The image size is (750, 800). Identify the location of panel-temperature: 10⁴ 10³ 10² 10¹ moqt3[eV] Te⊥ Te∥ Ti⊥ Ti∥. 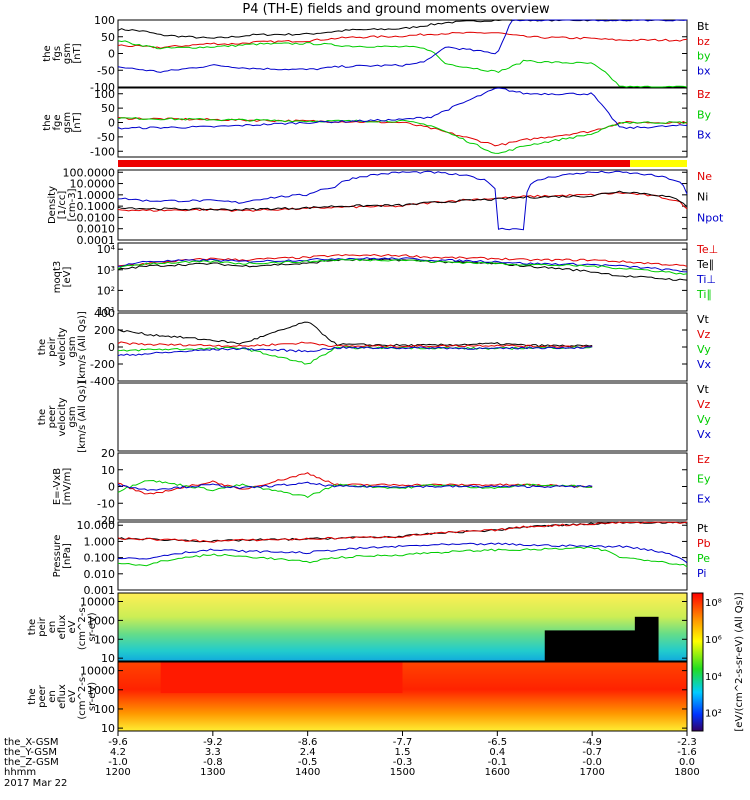
(385, 280).